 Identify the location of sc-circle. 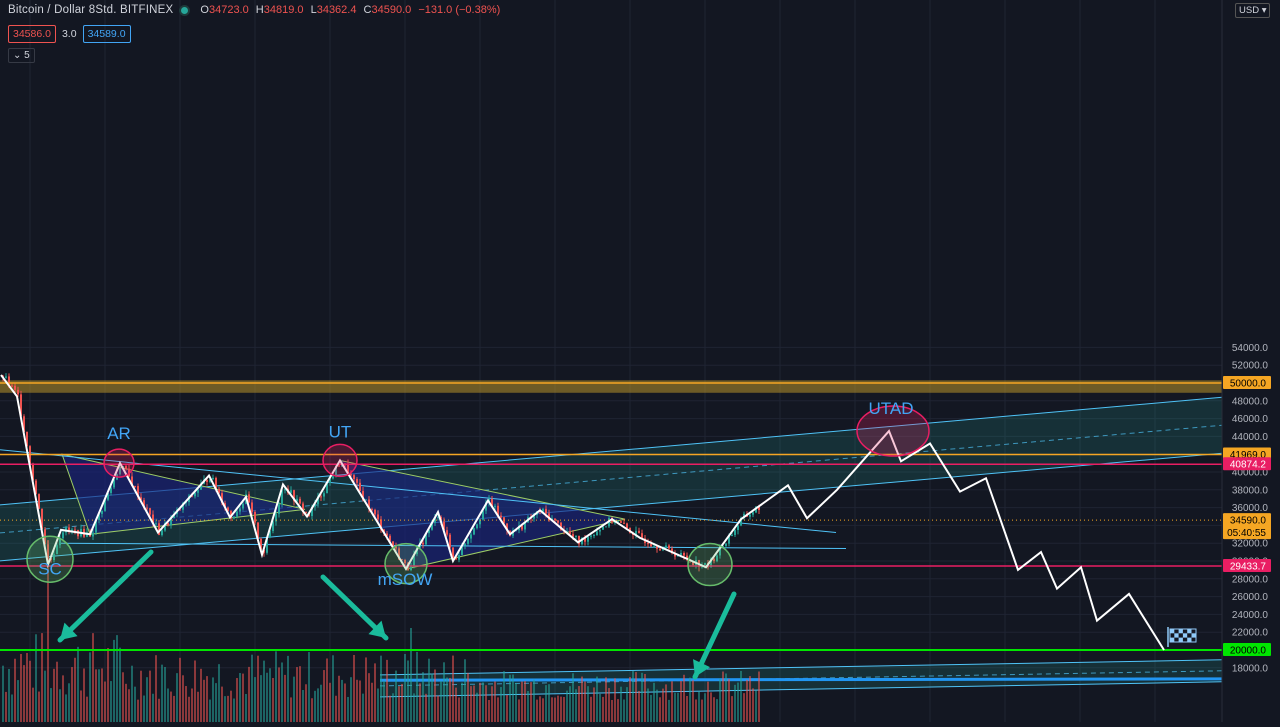
(50, 559).